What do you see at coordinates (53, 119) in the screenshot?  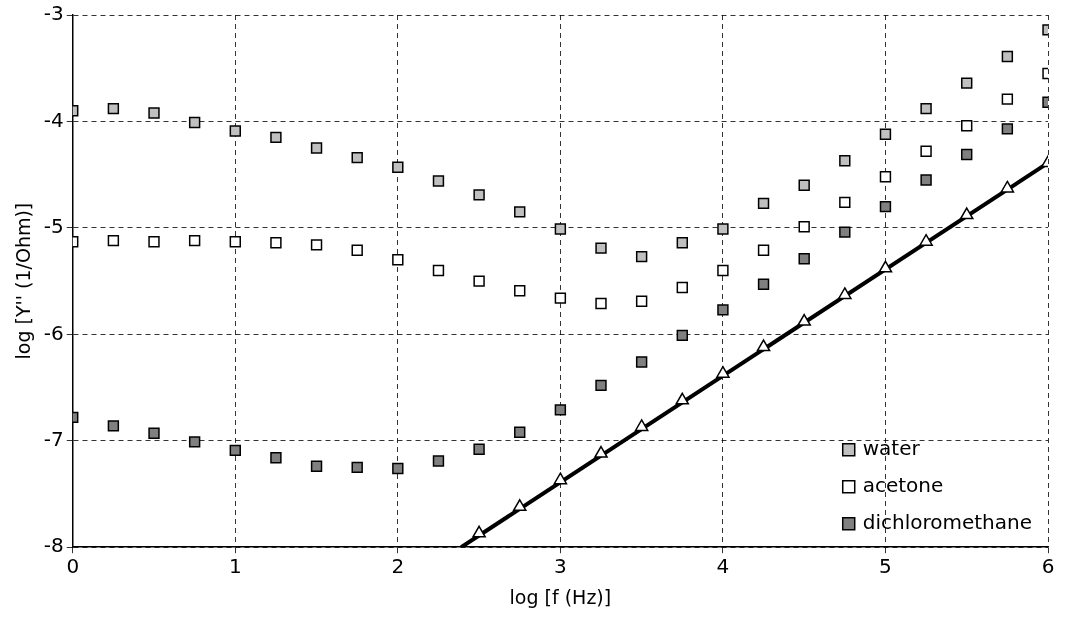 I see `y-tick-label: -4` at bounding box center [53, 119].